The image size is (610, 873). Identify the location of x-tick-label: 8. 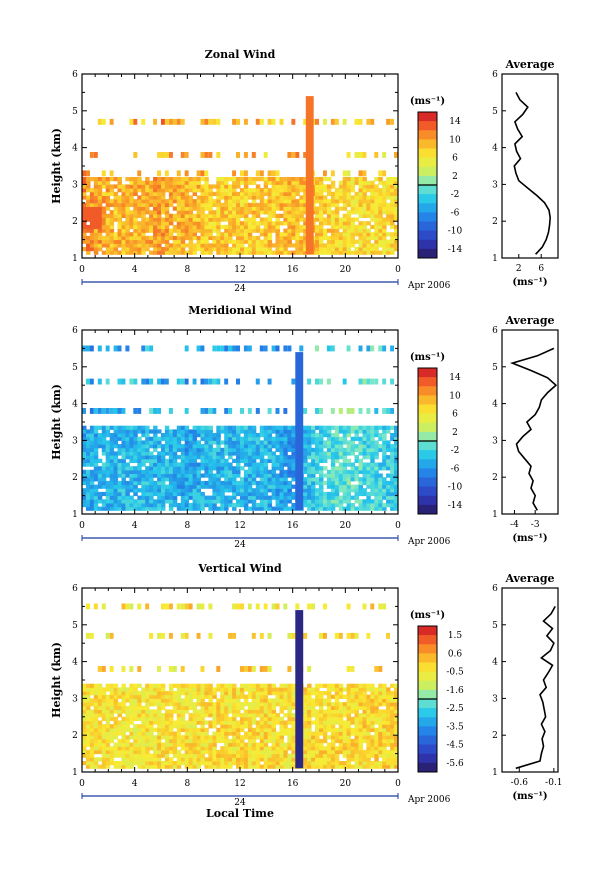
(187, 270).